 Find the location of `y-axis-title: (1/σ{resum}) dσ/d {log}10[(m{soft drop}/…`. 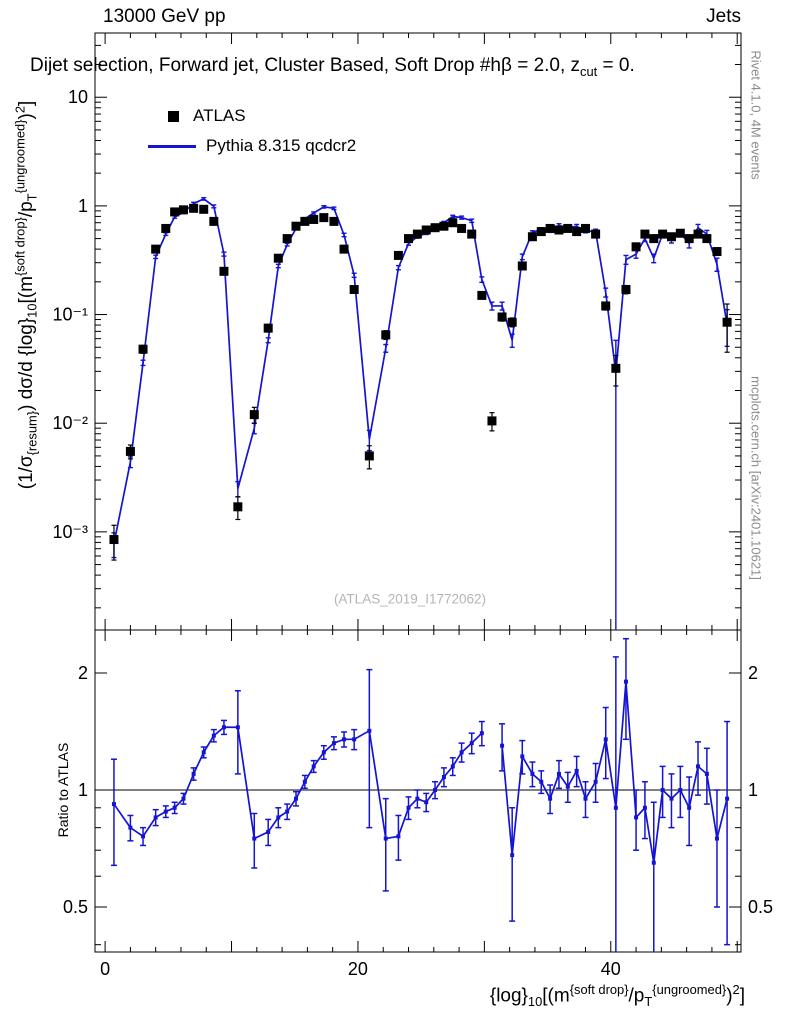

y-axis-title: (1/σ{resum}) dσ/d {log}10[(m{soft drop}/… is located at coordinates (26, 295).